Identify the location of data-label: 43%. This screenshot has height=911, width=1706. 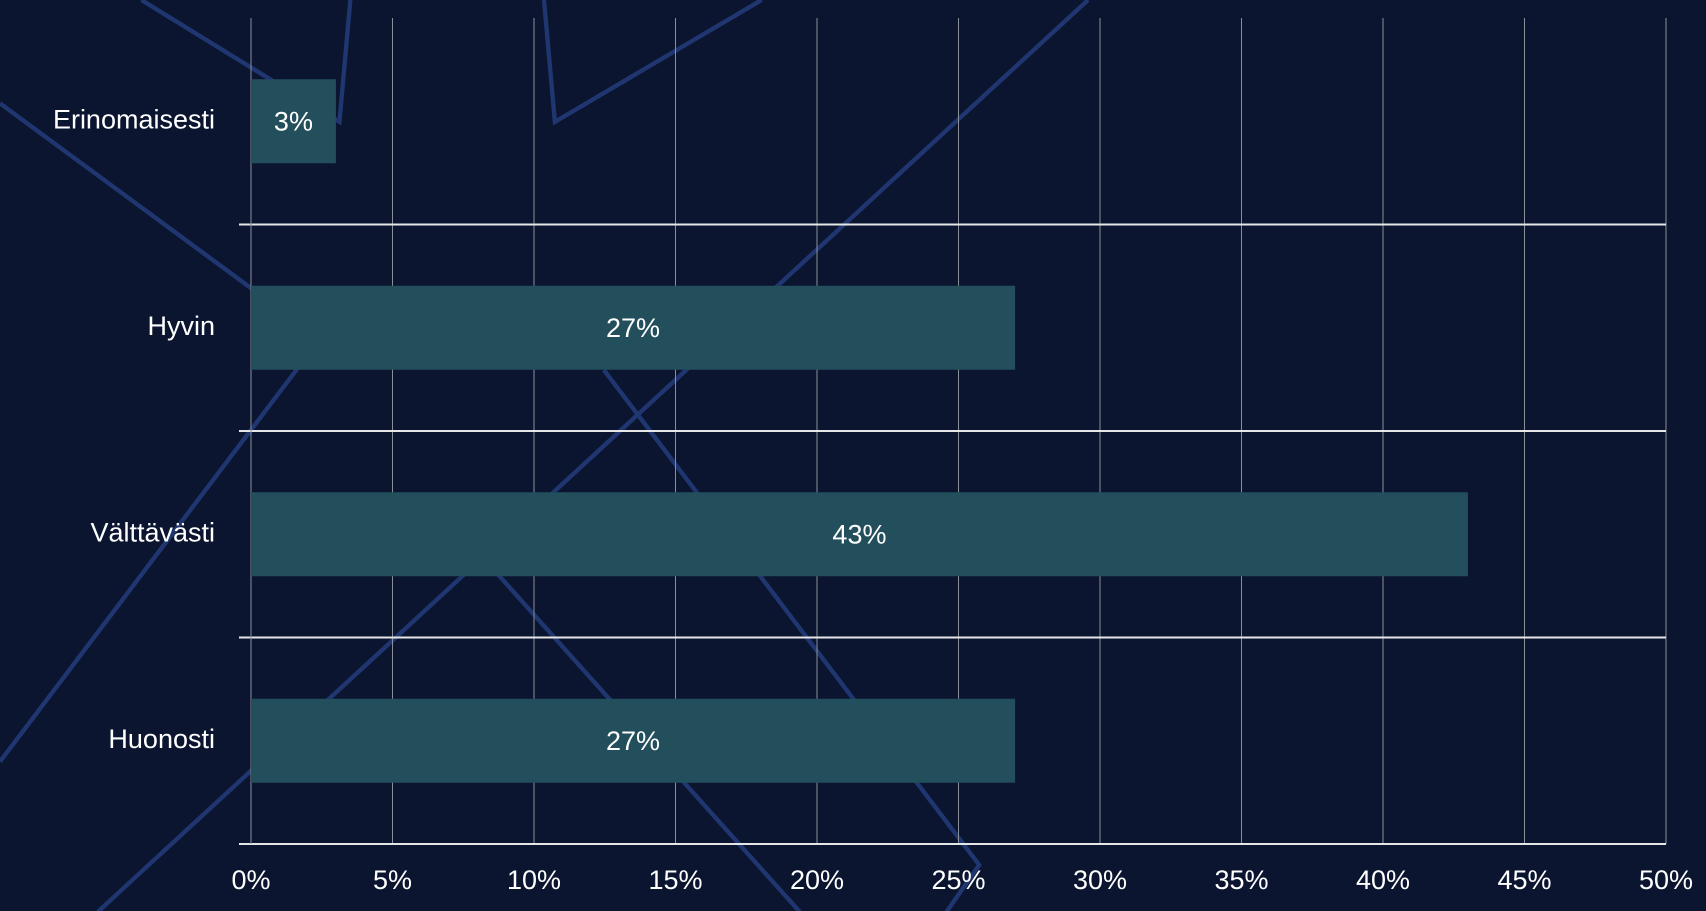
(859, 534).